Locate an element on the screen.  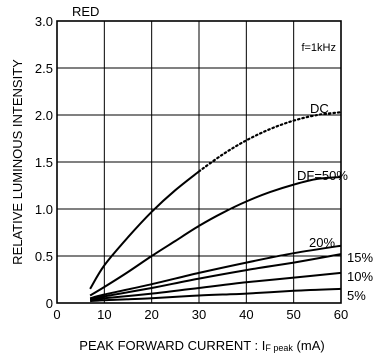
x-tick-label: 0 is located at coordinates (56, 314).